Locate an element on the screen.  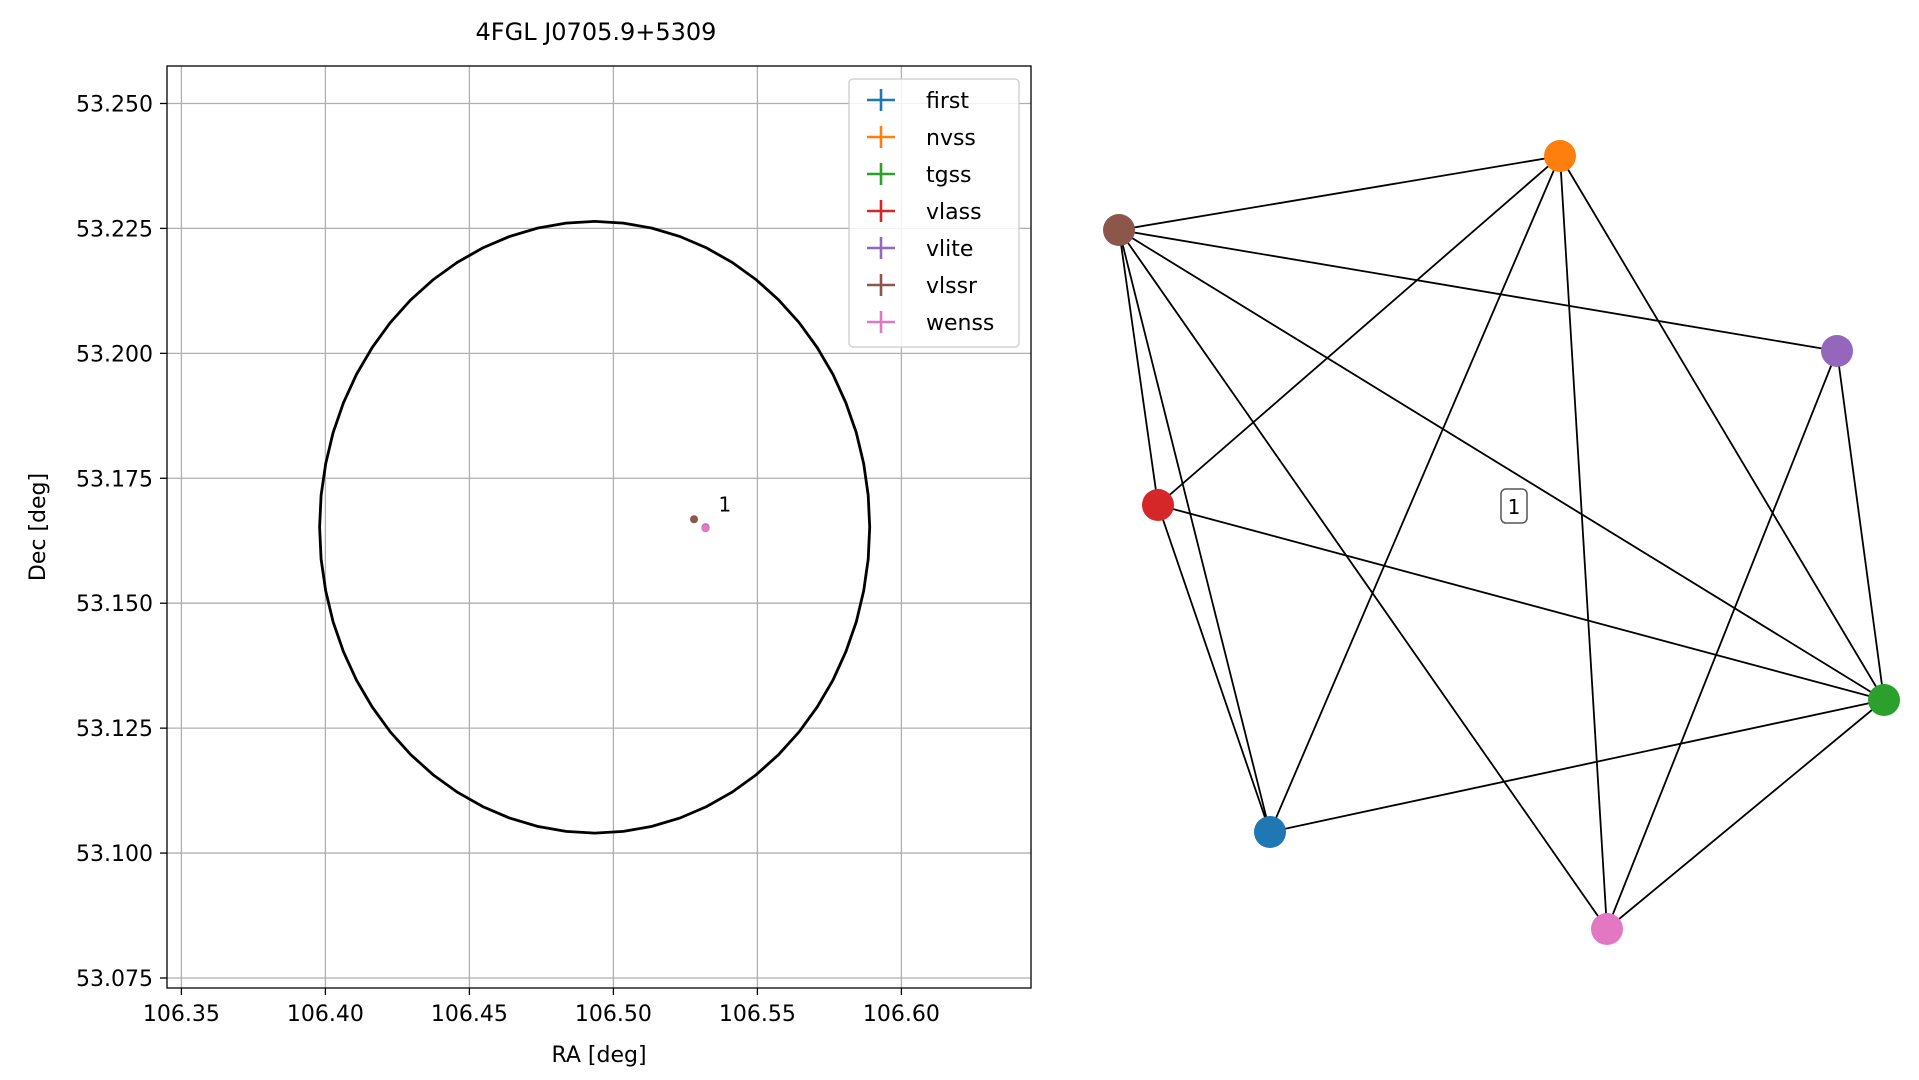
edge-vlite-tgss is located at coordinates (1860, 525).